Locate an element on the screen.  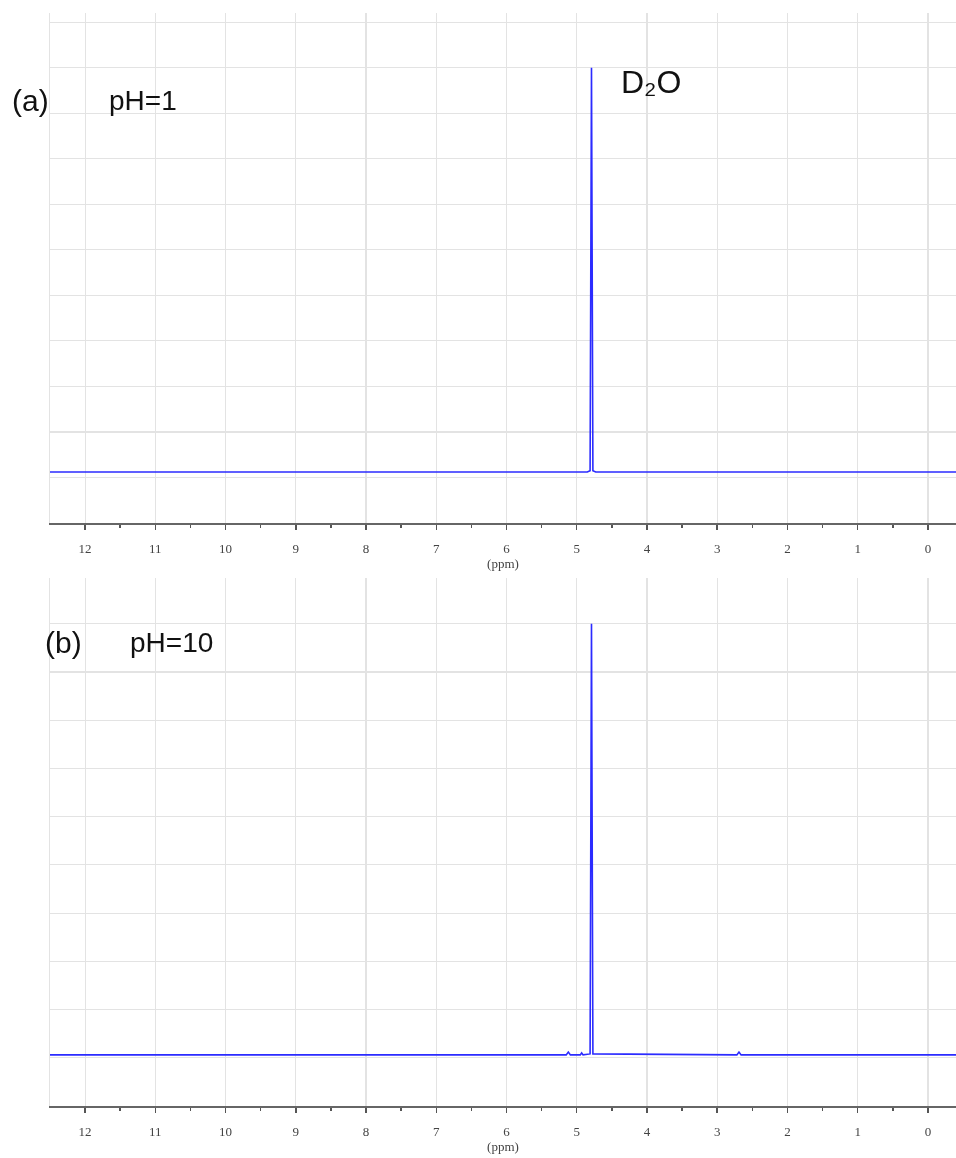
text: (a) is located at coordinates (30, 100).